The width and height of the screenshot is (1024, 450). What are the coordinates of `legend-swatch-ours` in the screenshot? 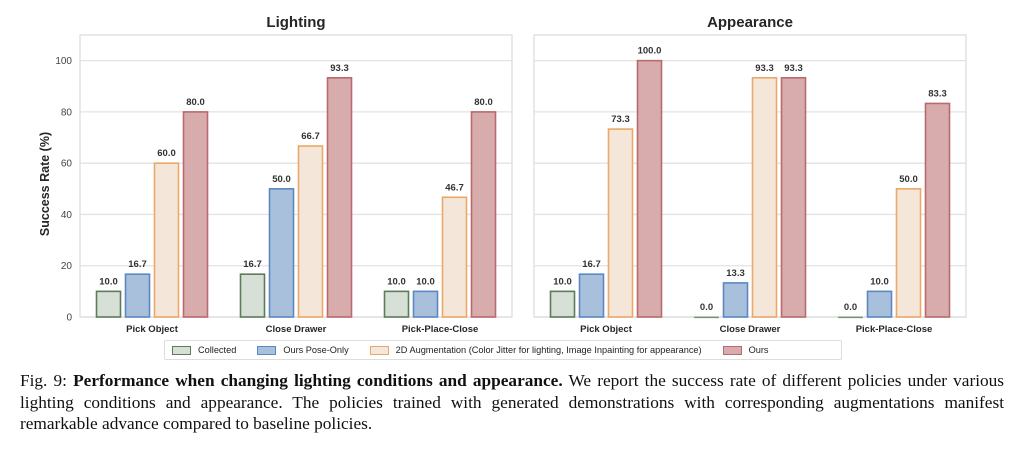 It's located at (732, 350).